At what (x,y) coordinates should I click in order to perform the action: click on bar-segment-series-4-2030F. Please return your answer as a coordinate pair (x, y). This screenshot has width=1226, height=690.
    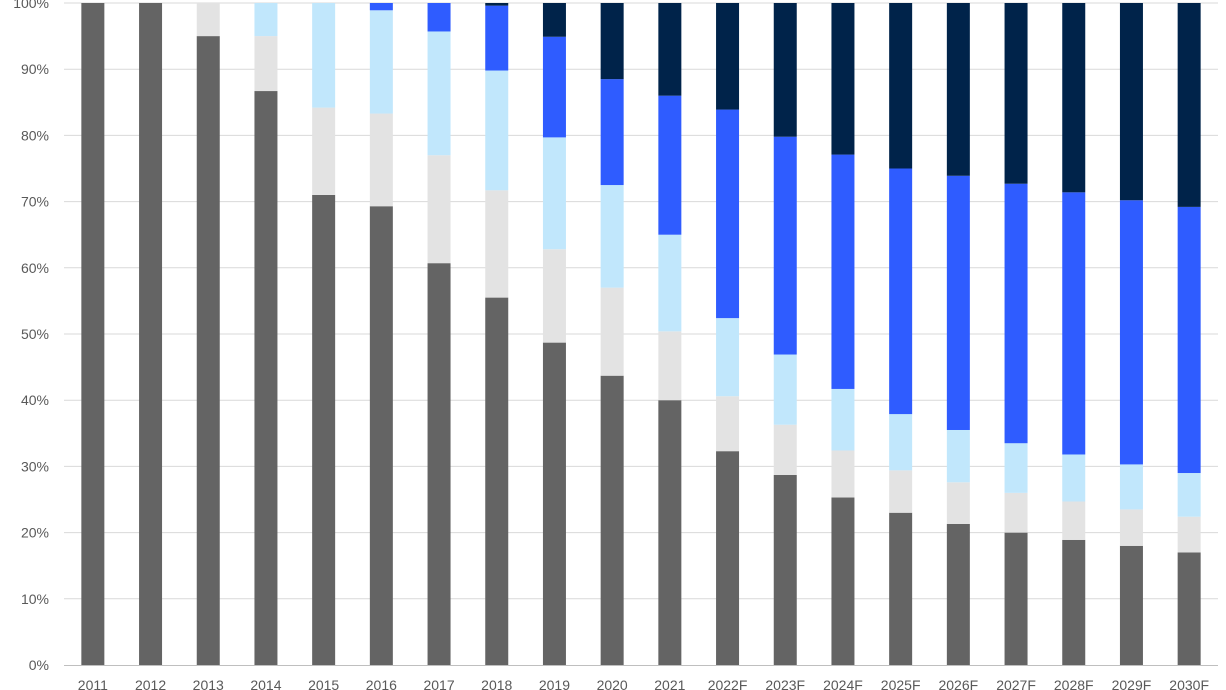
    Looking at the image, I should click on (1189, 340).